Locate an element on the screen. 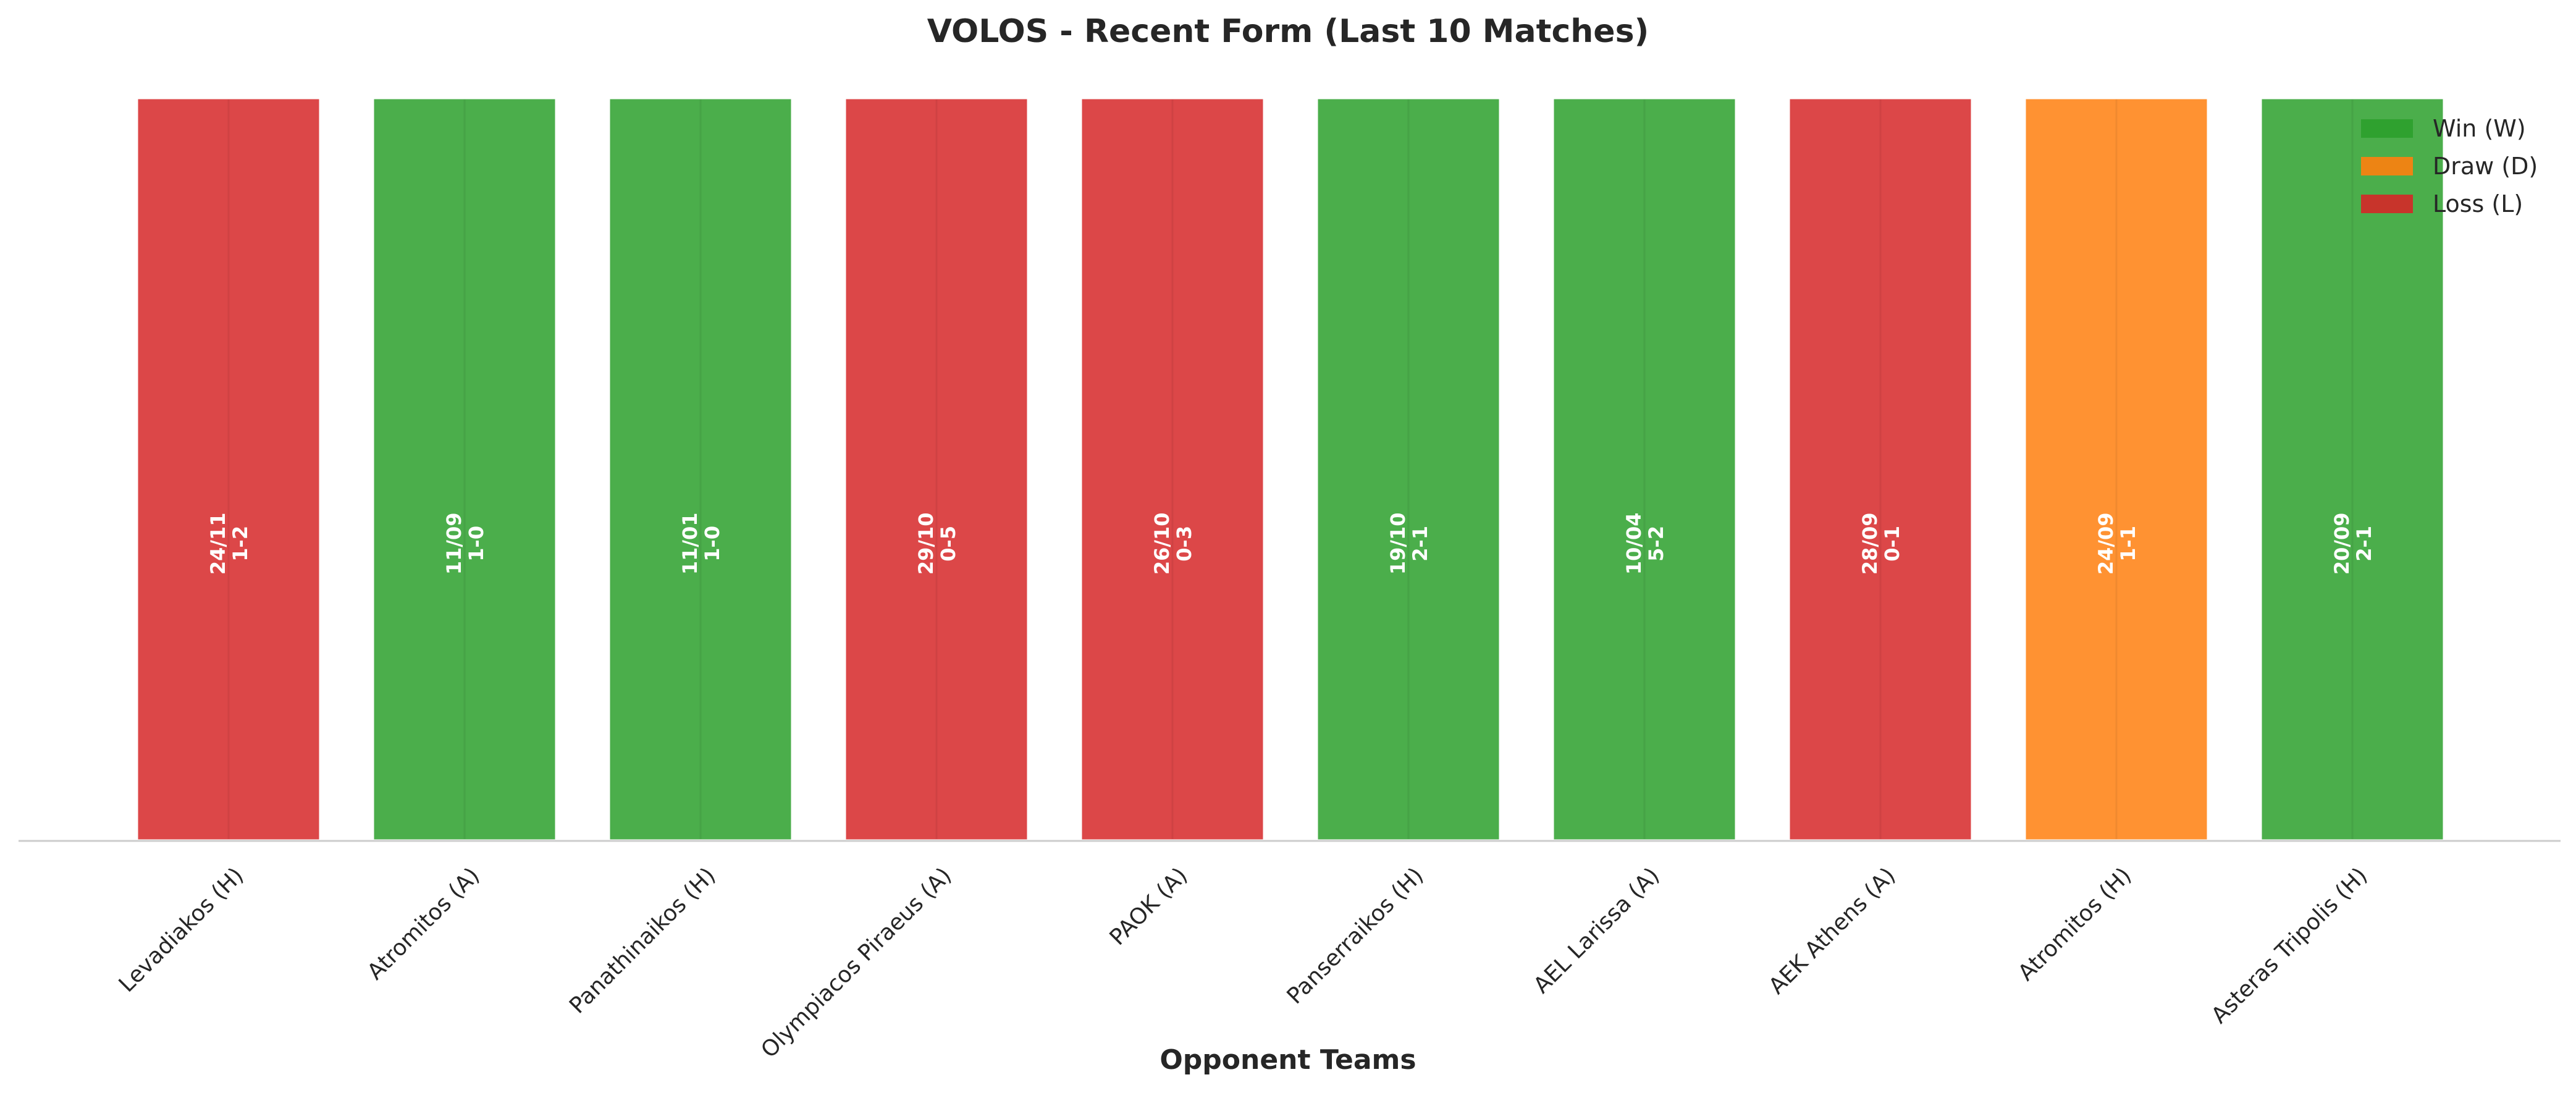 The width and height of the screenshot is (2576, 1093). bar-group: 19/102-1 is located at coordinates (1408, 470).